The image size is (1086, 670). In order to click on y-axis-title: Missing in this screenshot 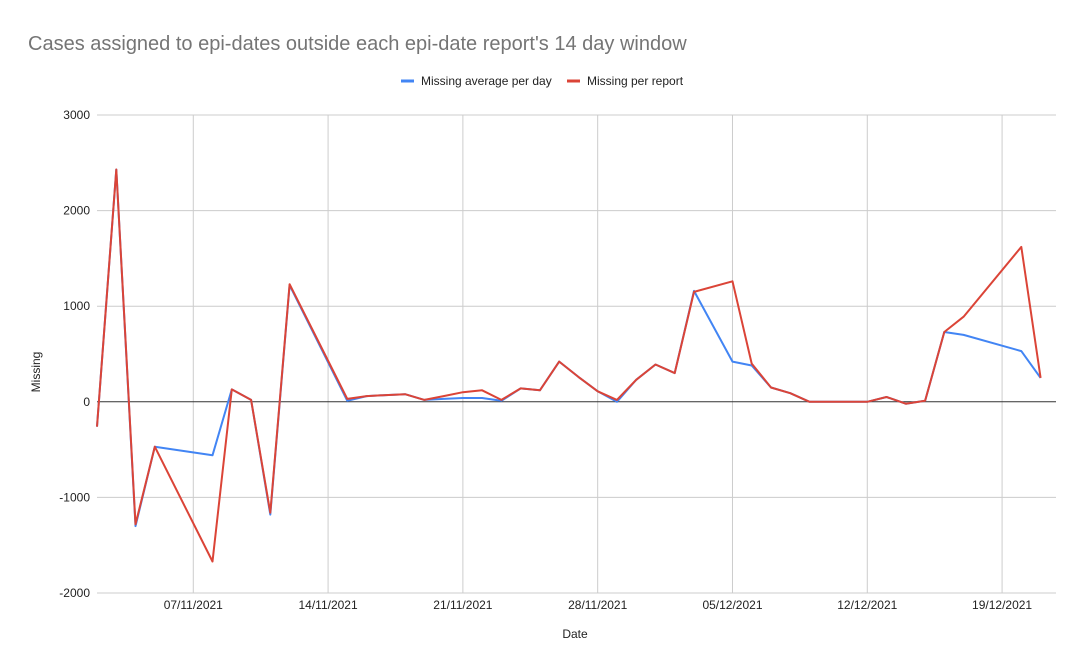, I will do `click(36, 372)`.